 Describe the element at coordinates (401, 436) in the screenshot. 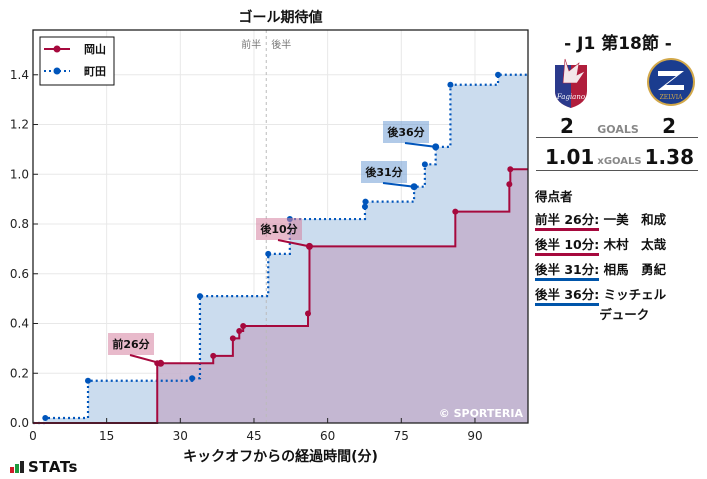

I see `x-tick-label: 75` at that location.